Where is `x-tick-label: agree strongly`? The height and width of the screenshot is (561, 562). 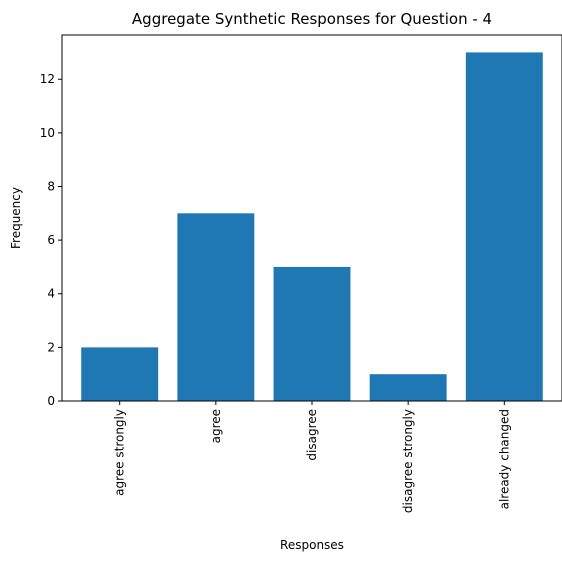
x-tick-label: agree strongly is located at coordinates (120, 452).